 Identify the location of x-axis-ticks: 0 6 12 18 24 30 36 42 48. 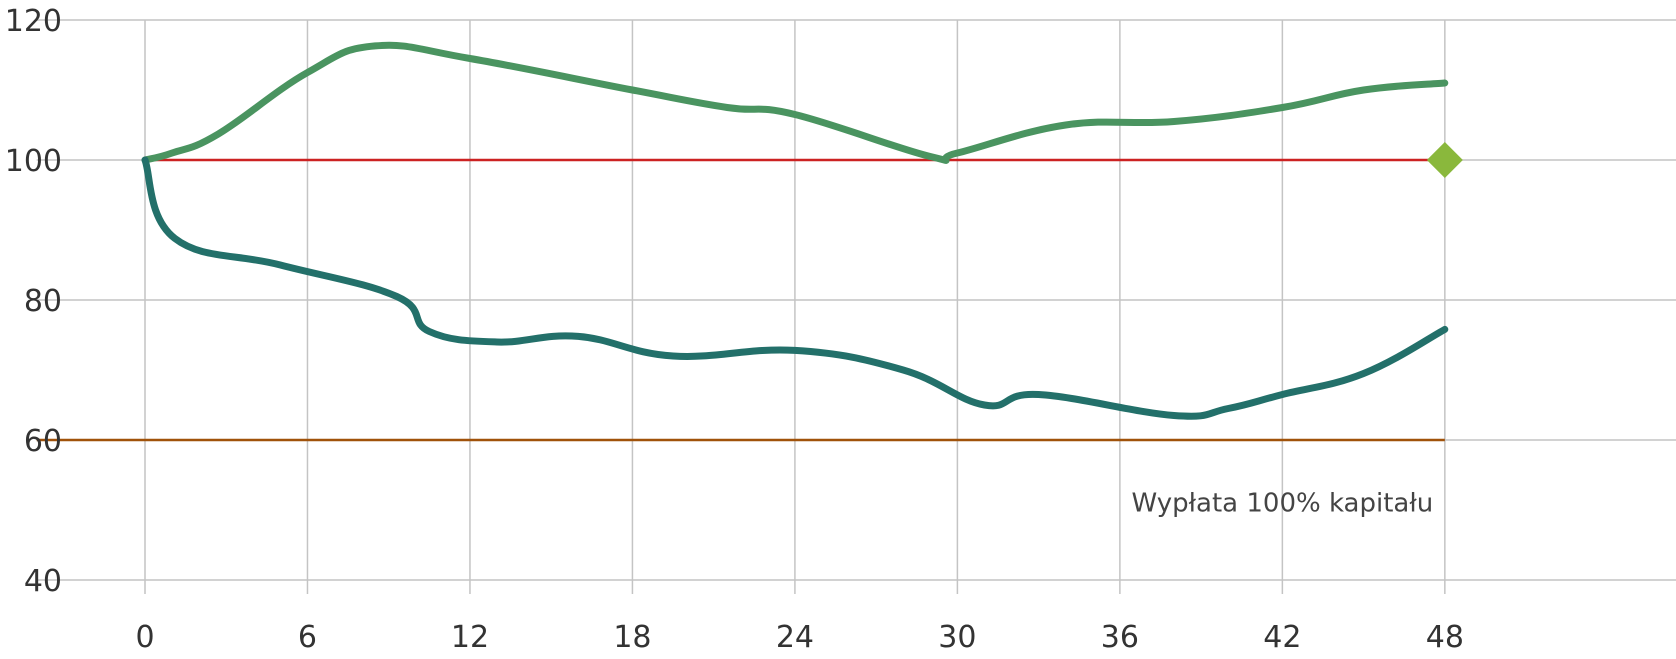
(799, 637).